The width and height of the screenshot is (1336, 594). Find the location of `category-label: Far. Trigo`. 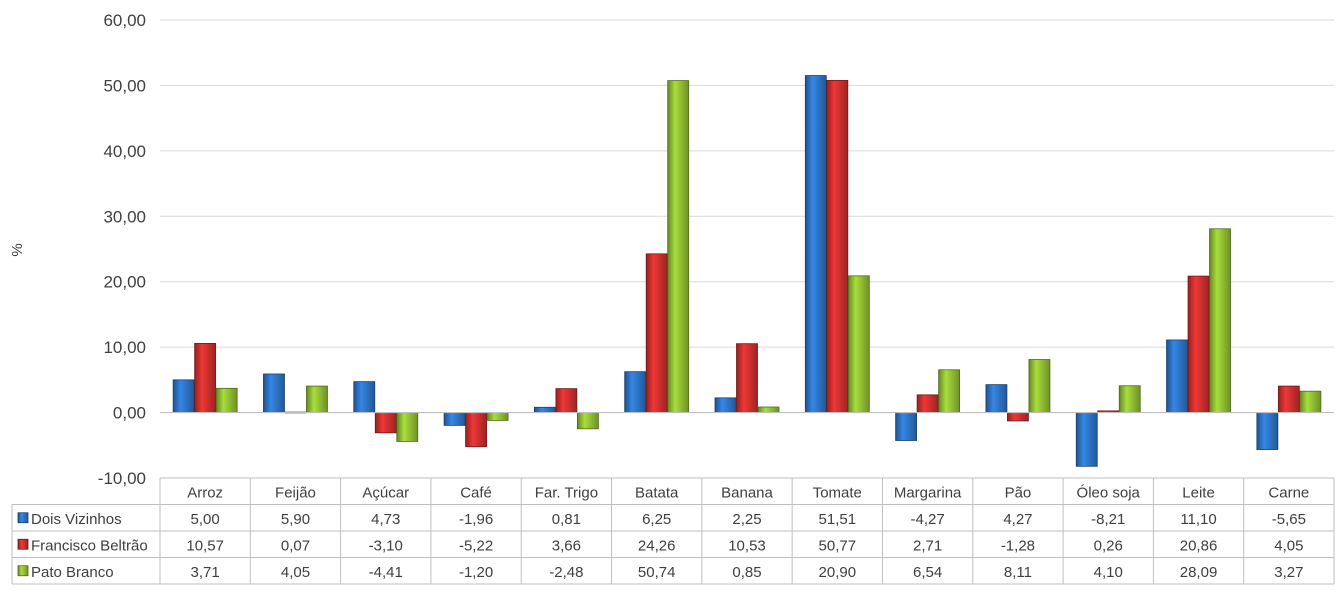

category-label: Far. Trigo is located at coordinates (566, 492).